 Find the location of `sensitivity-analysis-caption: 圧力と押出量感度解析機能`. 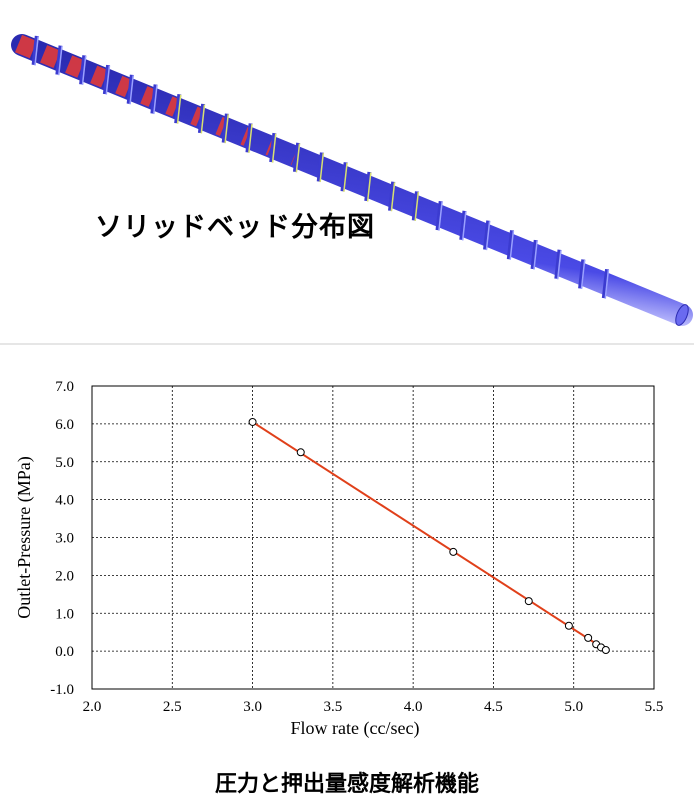

sensitivity-analysis-caption: 圧力と押出量感度解析機能 is located at coordinates (346, 784).